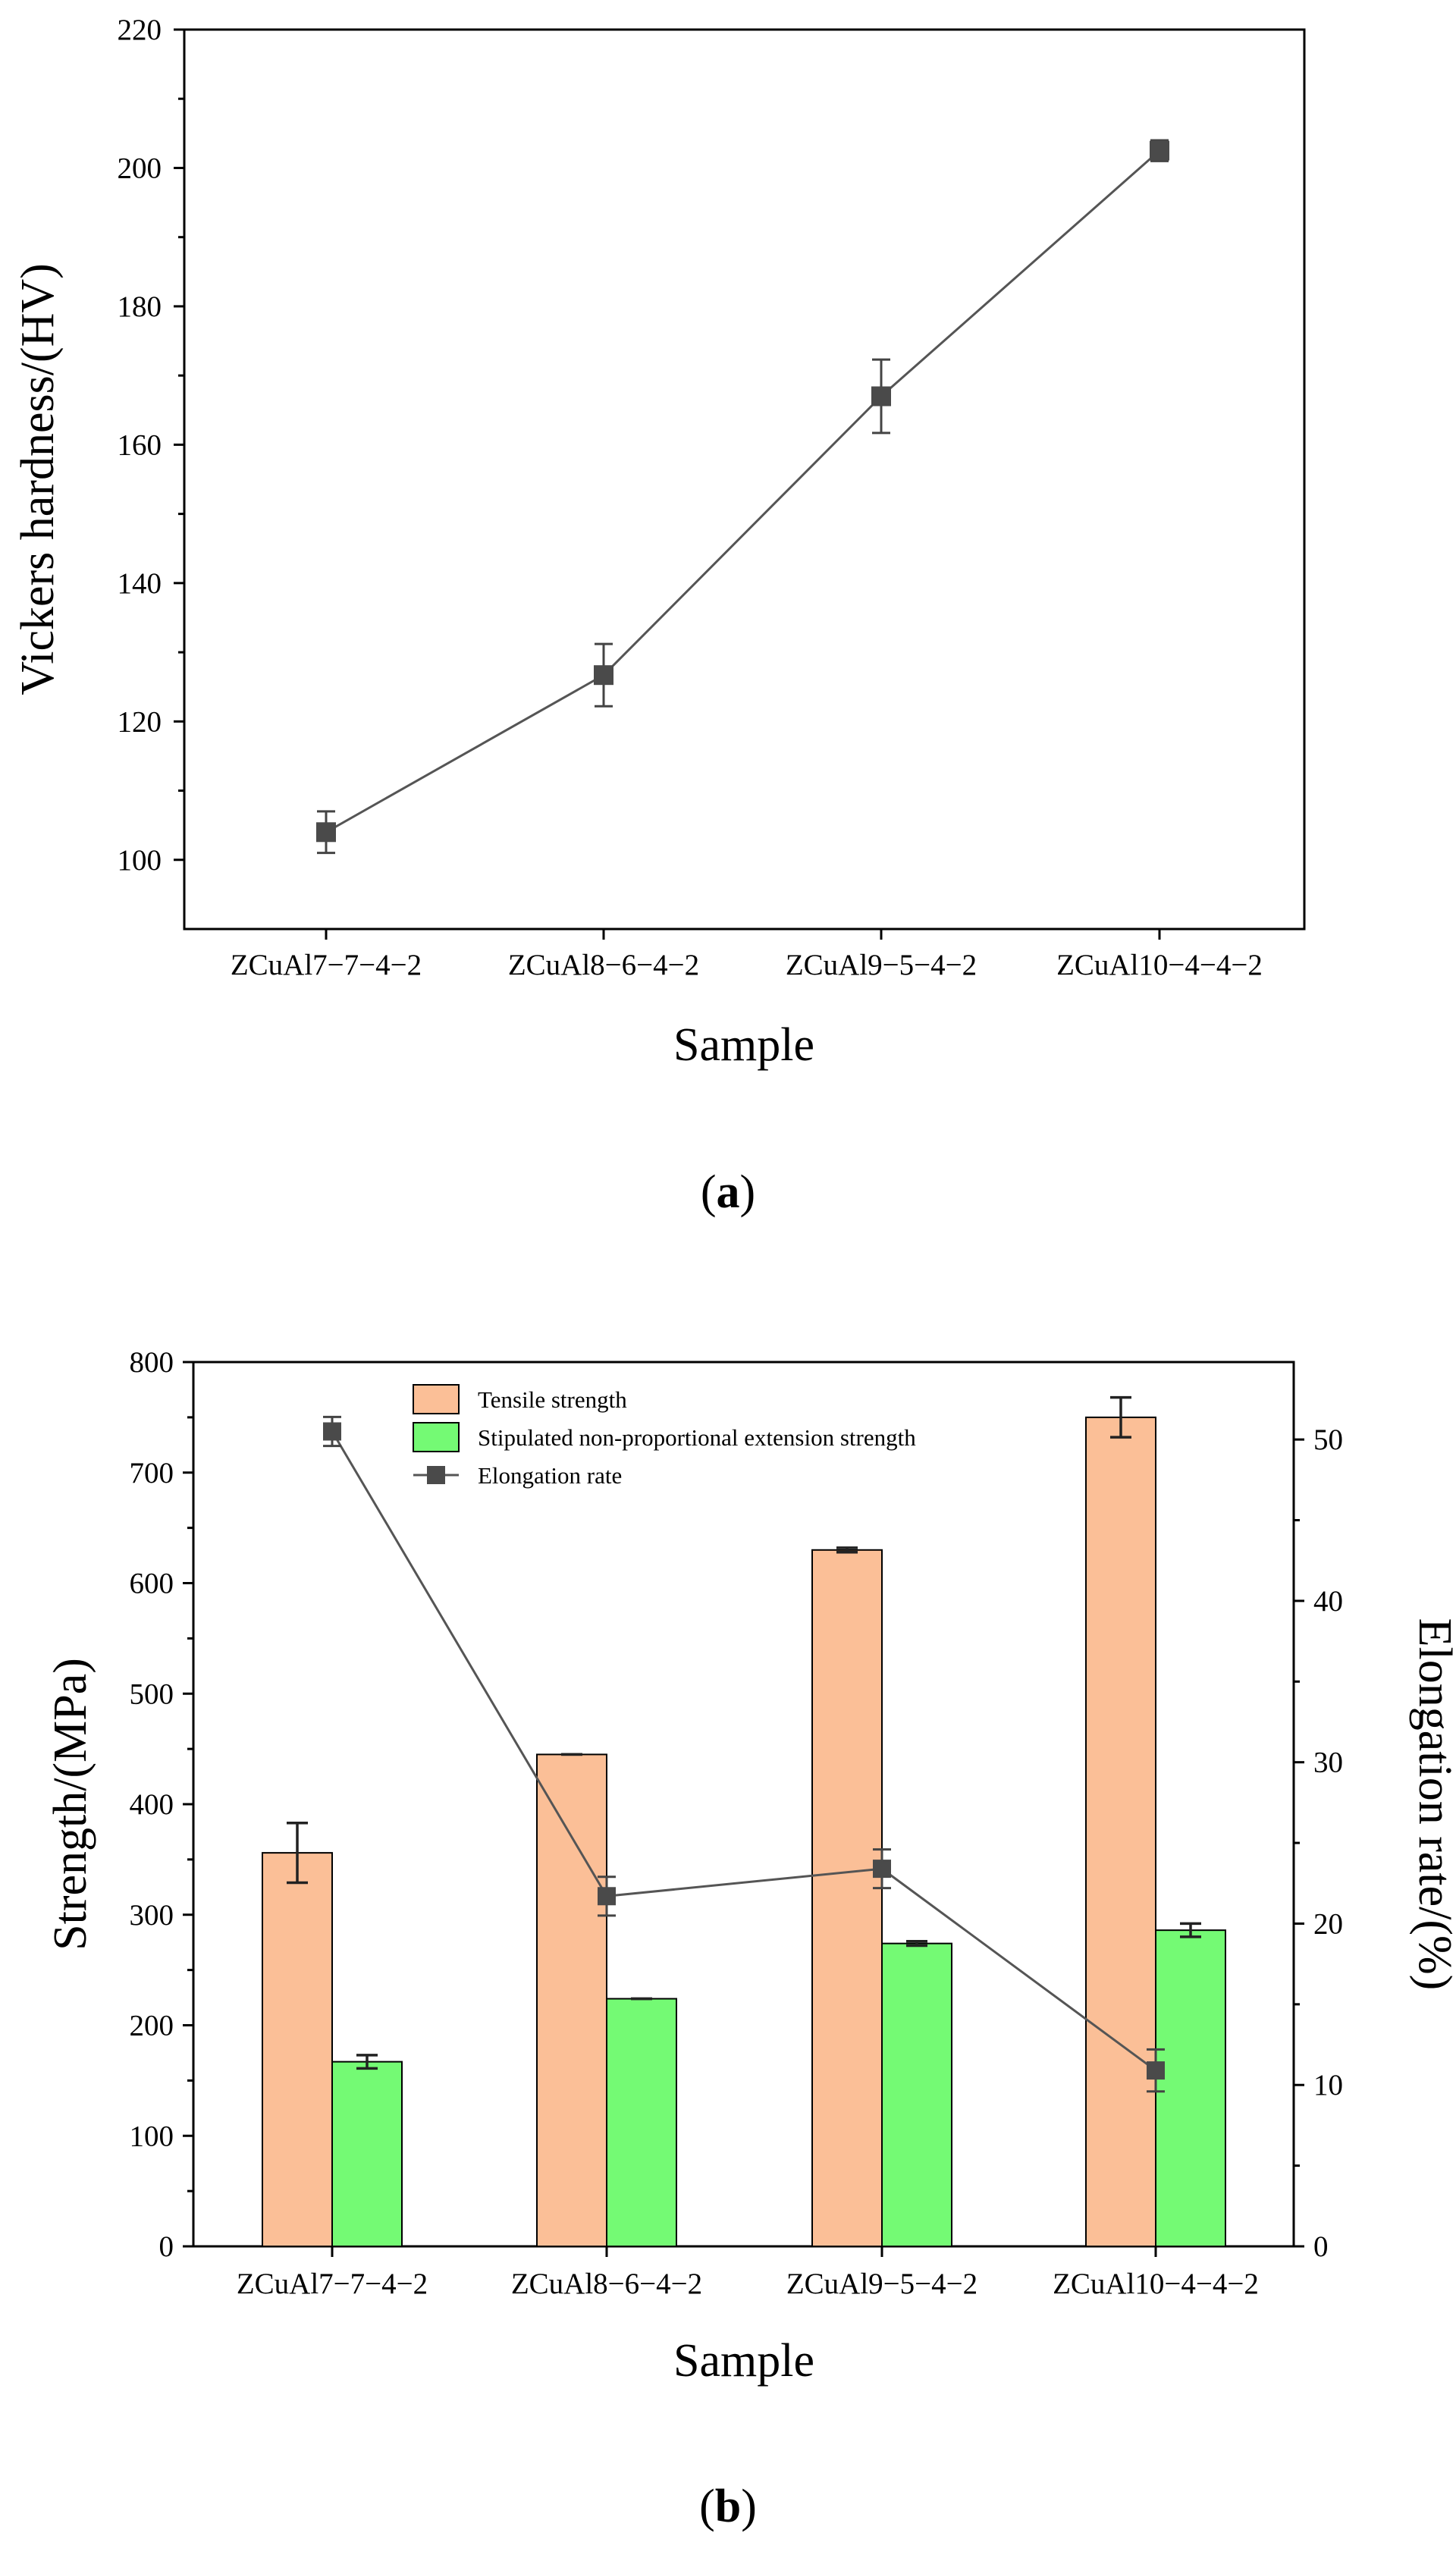  What do you see at coordinates (1328, 2085) in the screenshot?
I see `elongation-y-tick-label: 10` at bounding box center [1328, 2085].